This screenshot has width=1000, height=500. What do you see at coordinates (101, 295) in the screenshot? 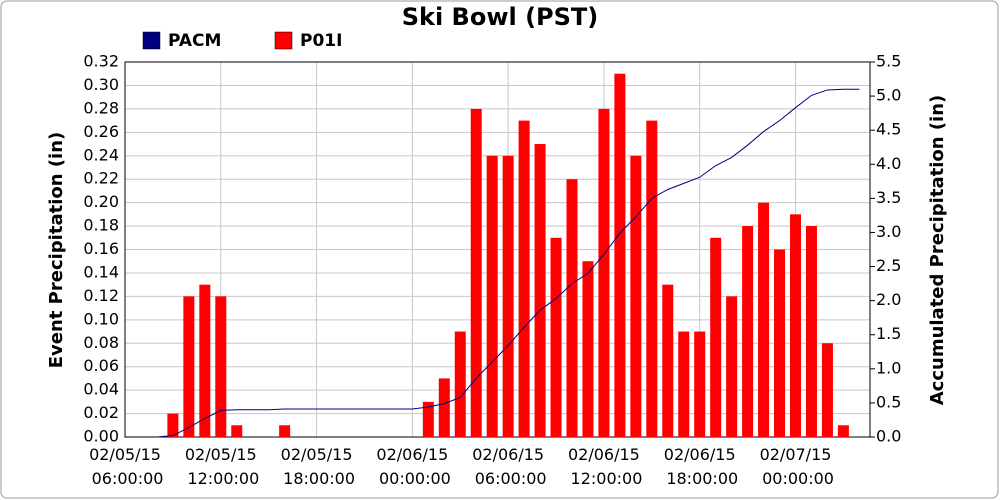
I see `y-tick-label: 0.12` at bounding box center [101, 295].